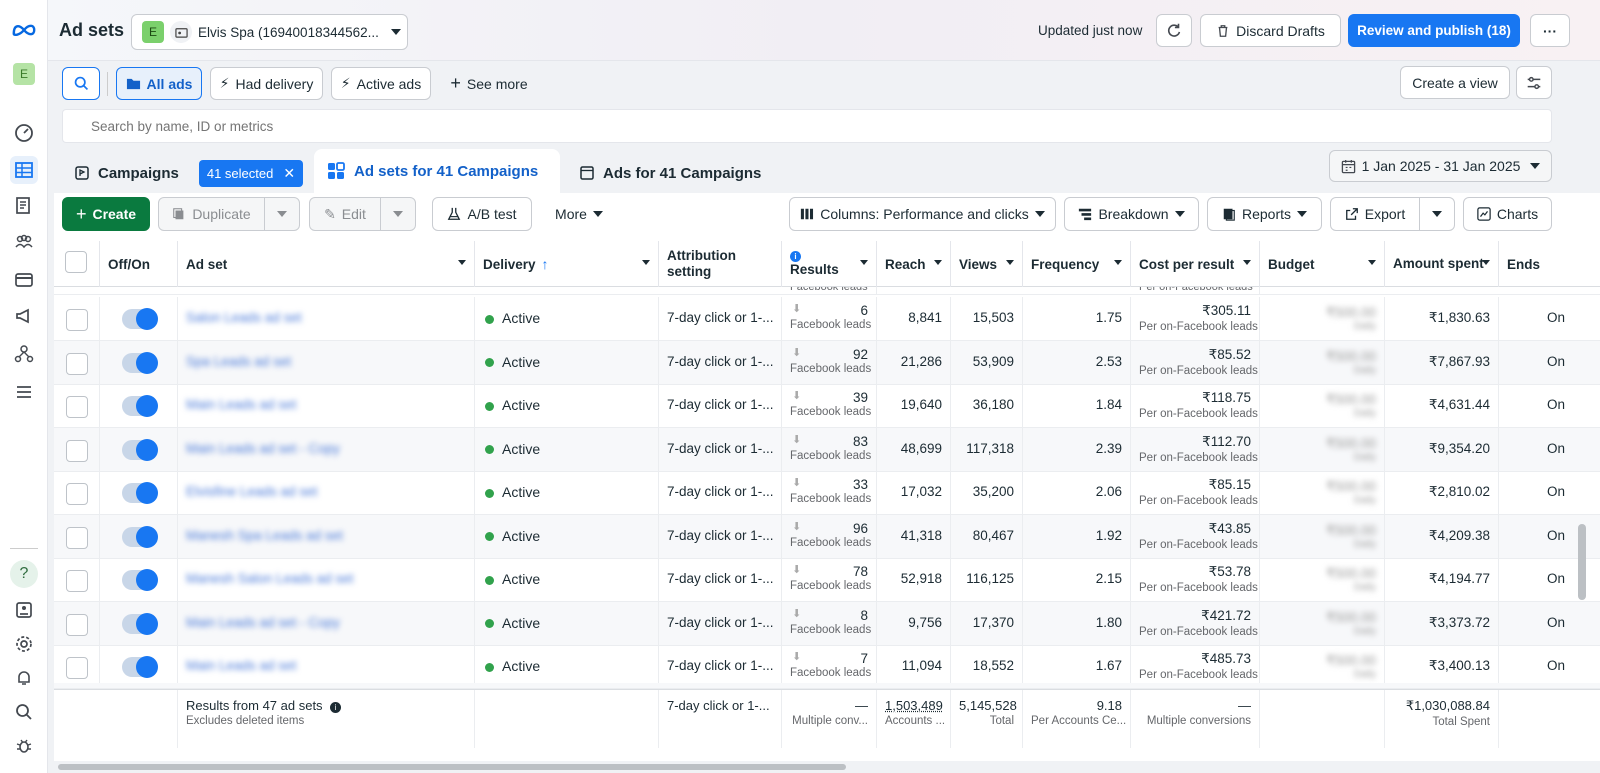  I want to click on row-adset-name: Spa Leads ad set, so click(326, 362).